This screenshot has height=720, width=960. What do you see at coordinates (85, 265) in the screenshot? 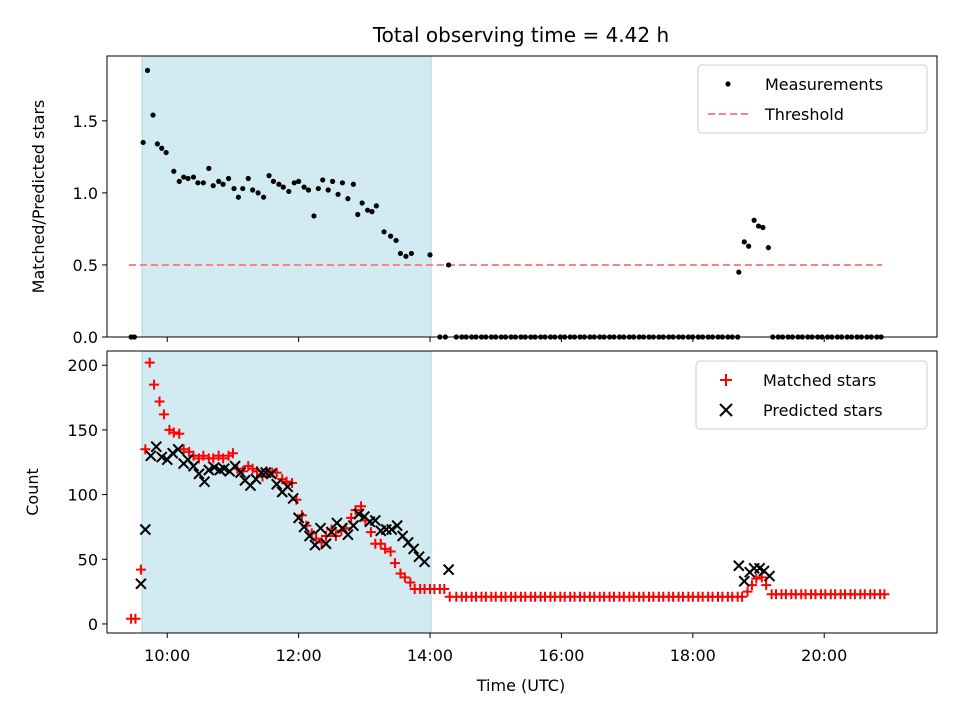
I see `y-tick-label: 0.5` at bounding box center [85, 265].